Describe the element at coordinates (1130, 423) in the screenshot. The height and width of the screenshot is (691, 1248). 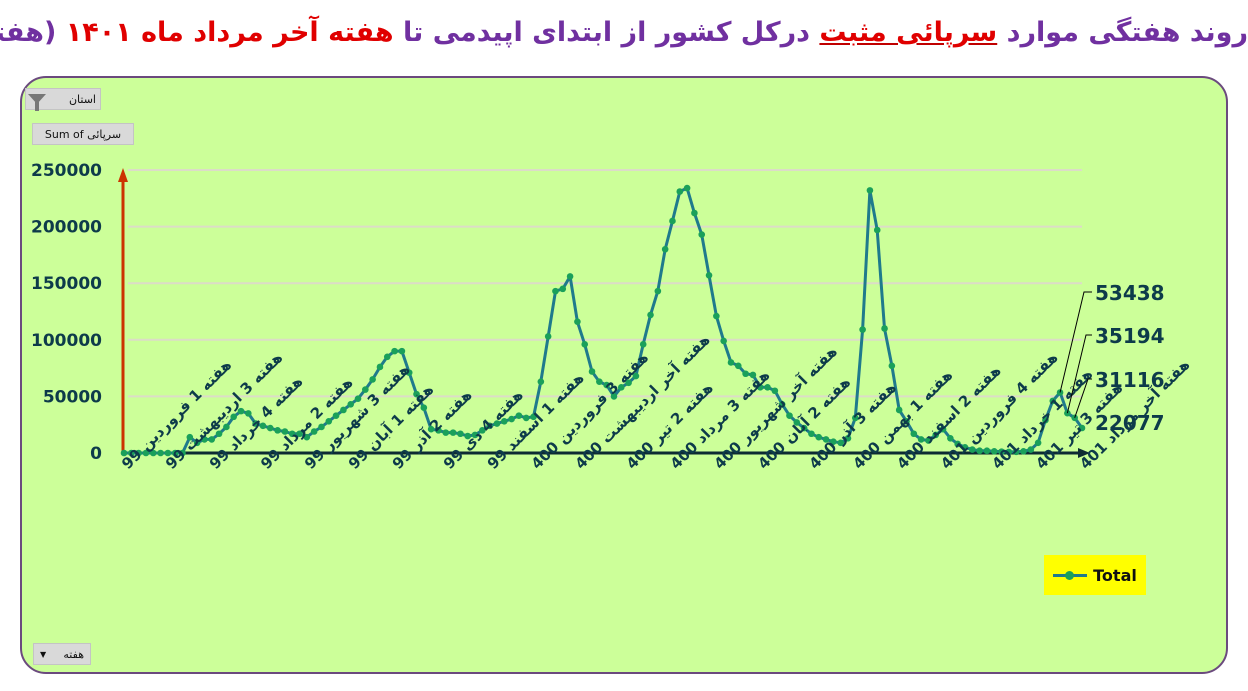
I see `data-label: 22077` at that location.